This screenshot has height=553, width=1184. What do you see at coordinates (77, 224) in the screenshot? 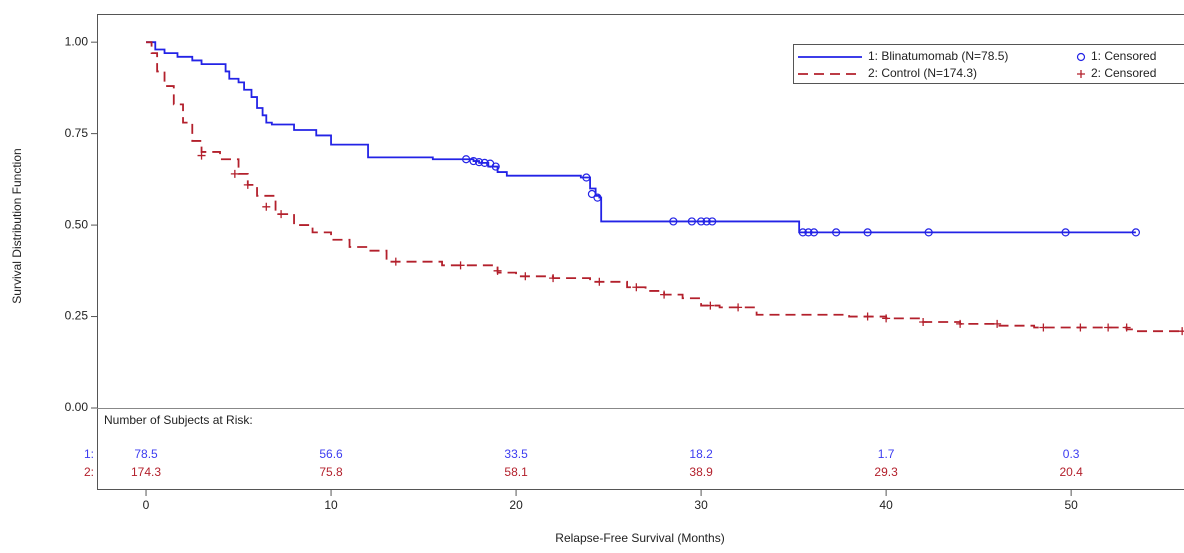
I see `y-tick-label: 0.50` at bounding box center [77, 224].